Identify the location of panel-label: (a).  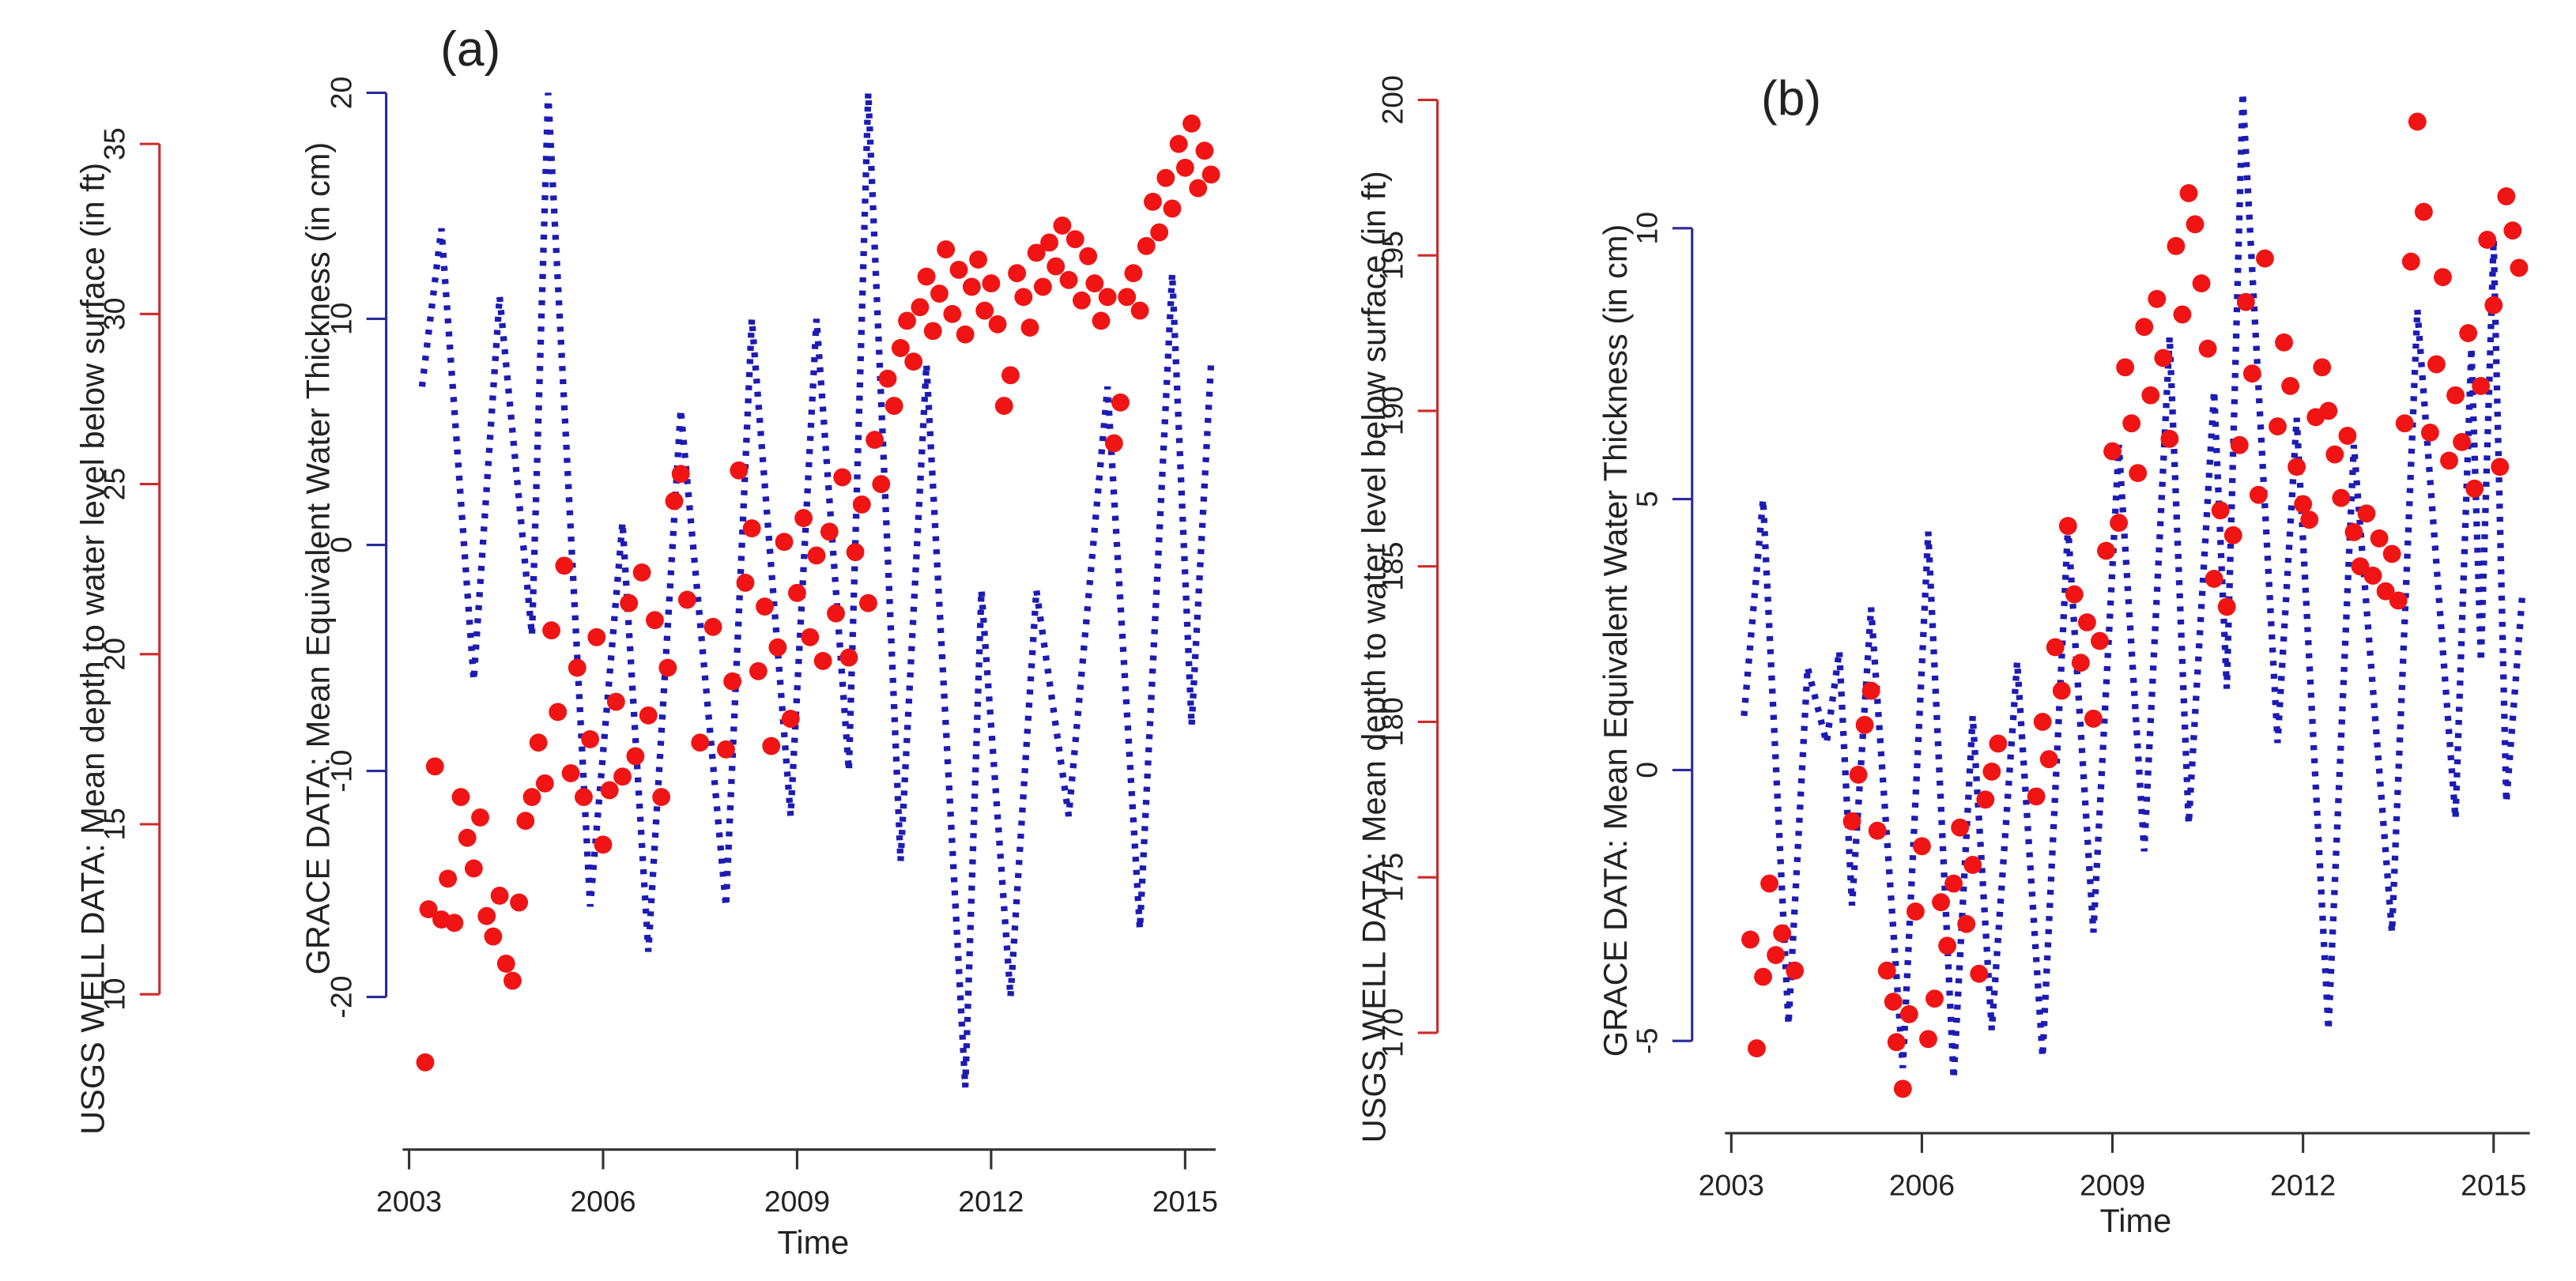
(470, 49).